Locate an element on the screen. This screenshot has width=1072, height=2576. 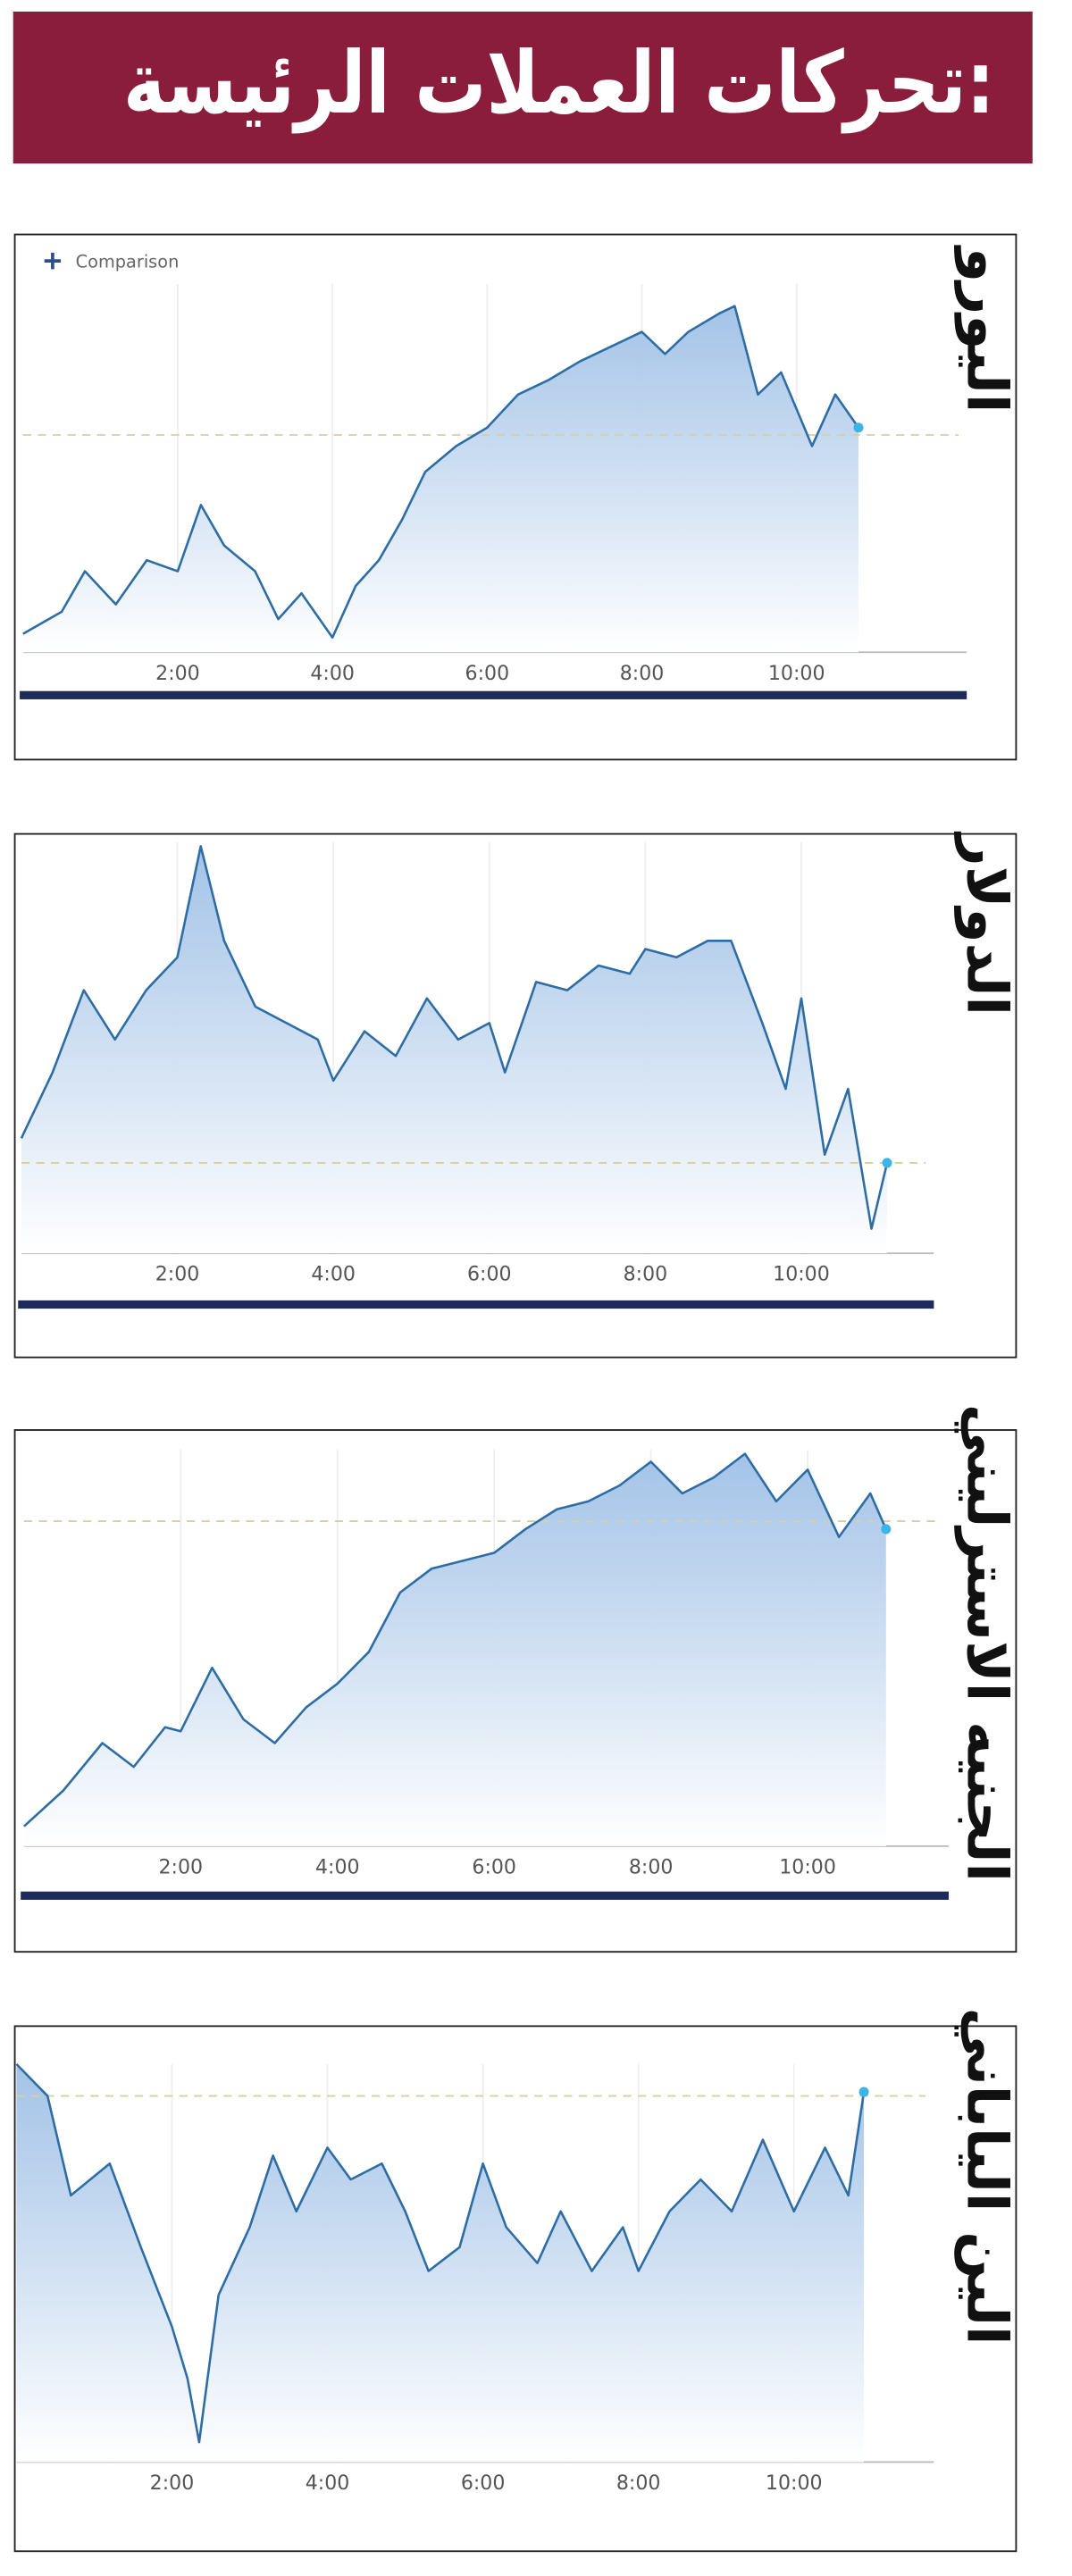
title-banner is located at coordinates (523, 88).